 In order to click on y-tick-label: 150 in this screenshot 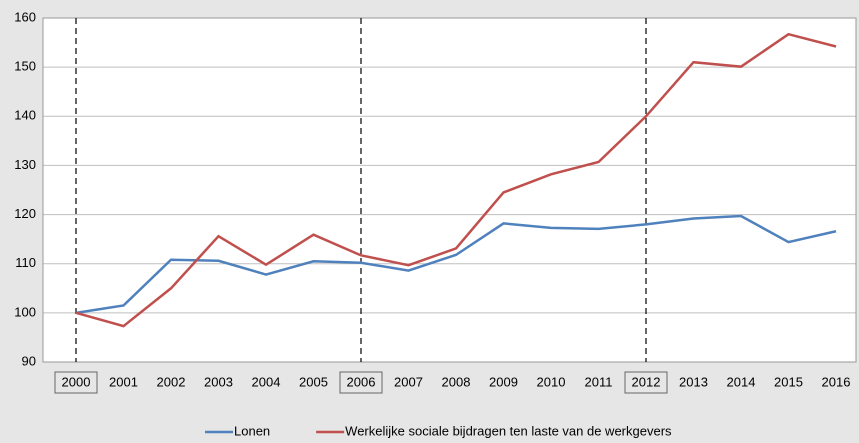, I will do `click(25, 66)`.